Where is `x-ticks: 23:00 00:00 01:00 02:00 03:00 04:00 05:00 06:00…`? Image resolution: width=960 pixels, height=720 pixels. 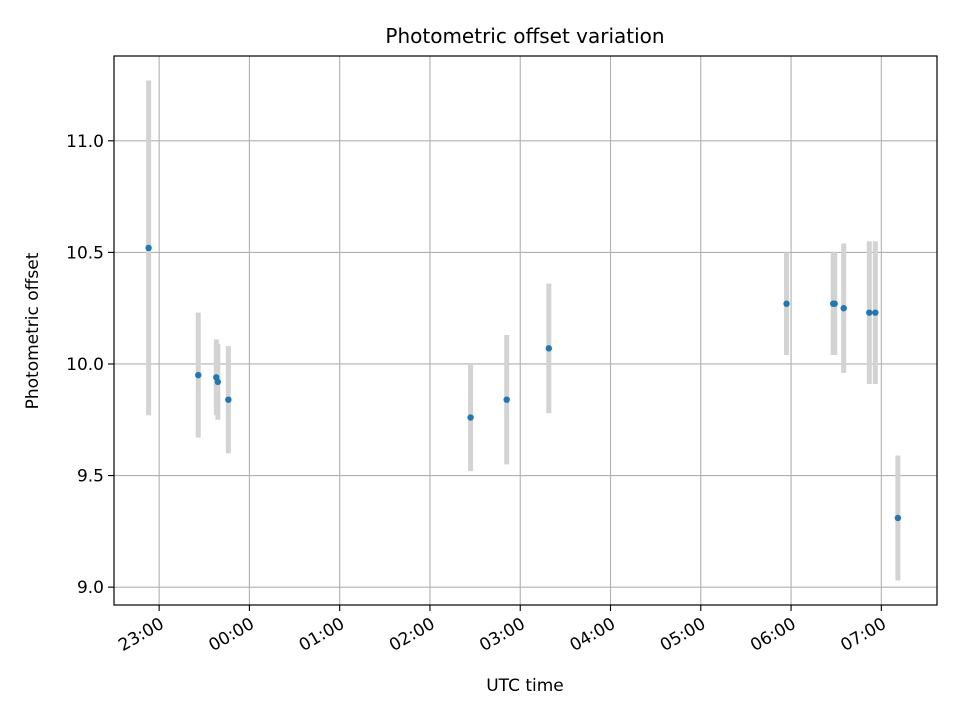 x-ticks: 23:00 00:00 01:00 02:00 03:00 04:00 05:00 06:00… is located at coordinates (502, 630).